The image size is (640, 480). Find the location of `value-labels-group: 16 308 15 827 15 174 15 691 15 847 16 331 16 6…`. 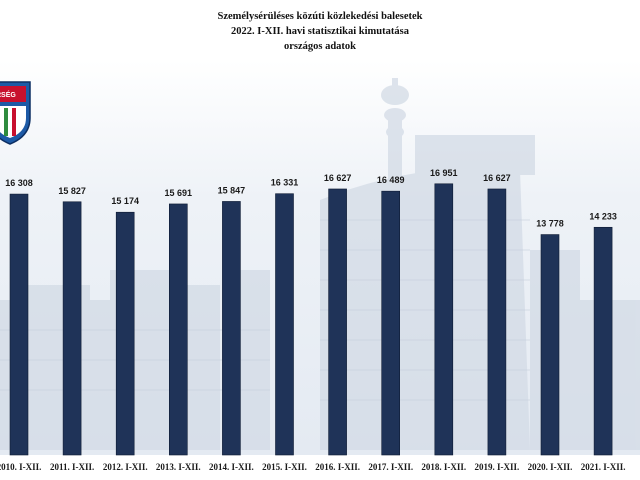

value-labels-group: 16 308 15 827 15 174 15 691 15 847 16 331 16 6… is located at coordinates (311, 198).